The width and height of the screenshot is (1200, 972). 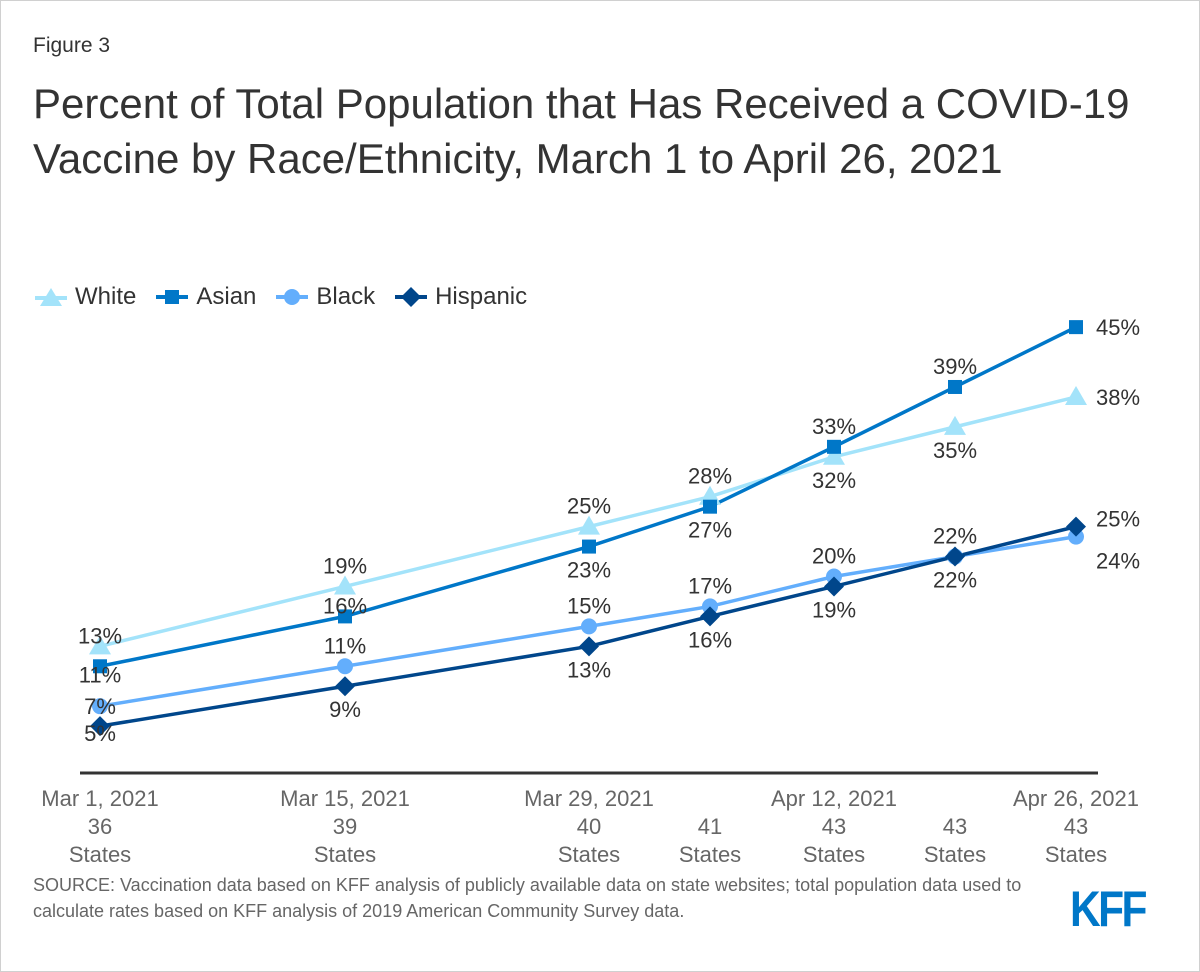 I want to click on x-tick-label: Mar 15, 2021, so click(x=345, y=798).